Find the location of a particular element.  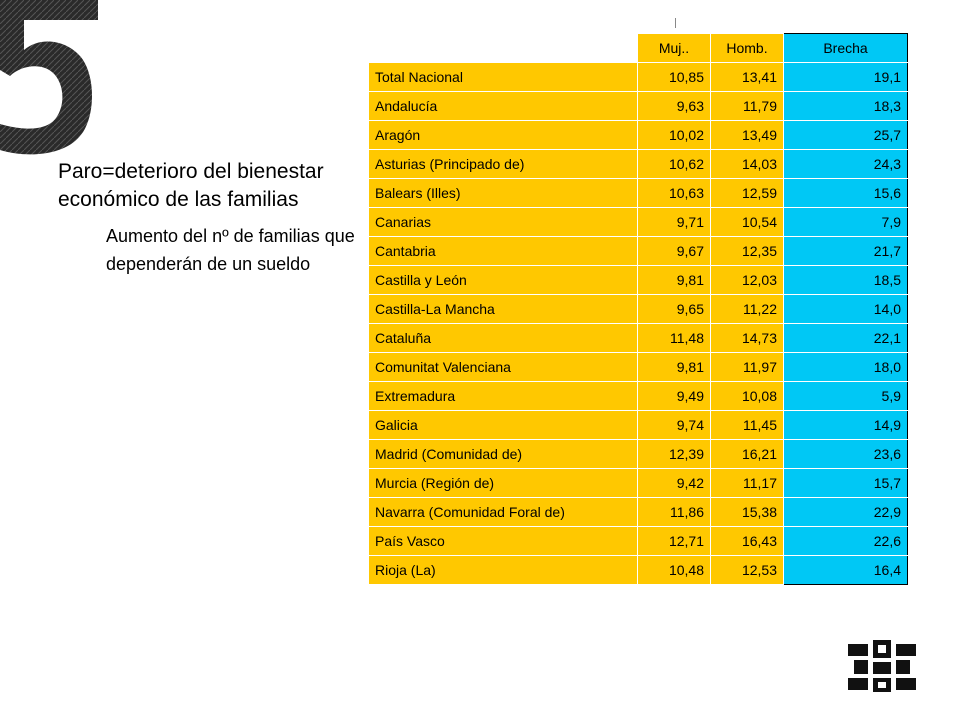

table-row: Aragón 10,02 13,49 25,7 is located at coordinates (638, 135).